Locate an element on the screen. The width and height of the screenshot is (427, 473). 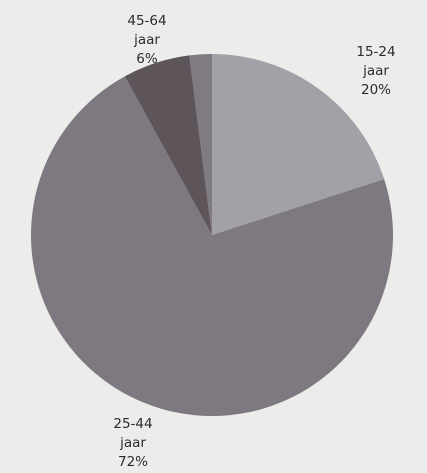
slice-label-0-line-1: jaar is located at coordinates (375, 71).